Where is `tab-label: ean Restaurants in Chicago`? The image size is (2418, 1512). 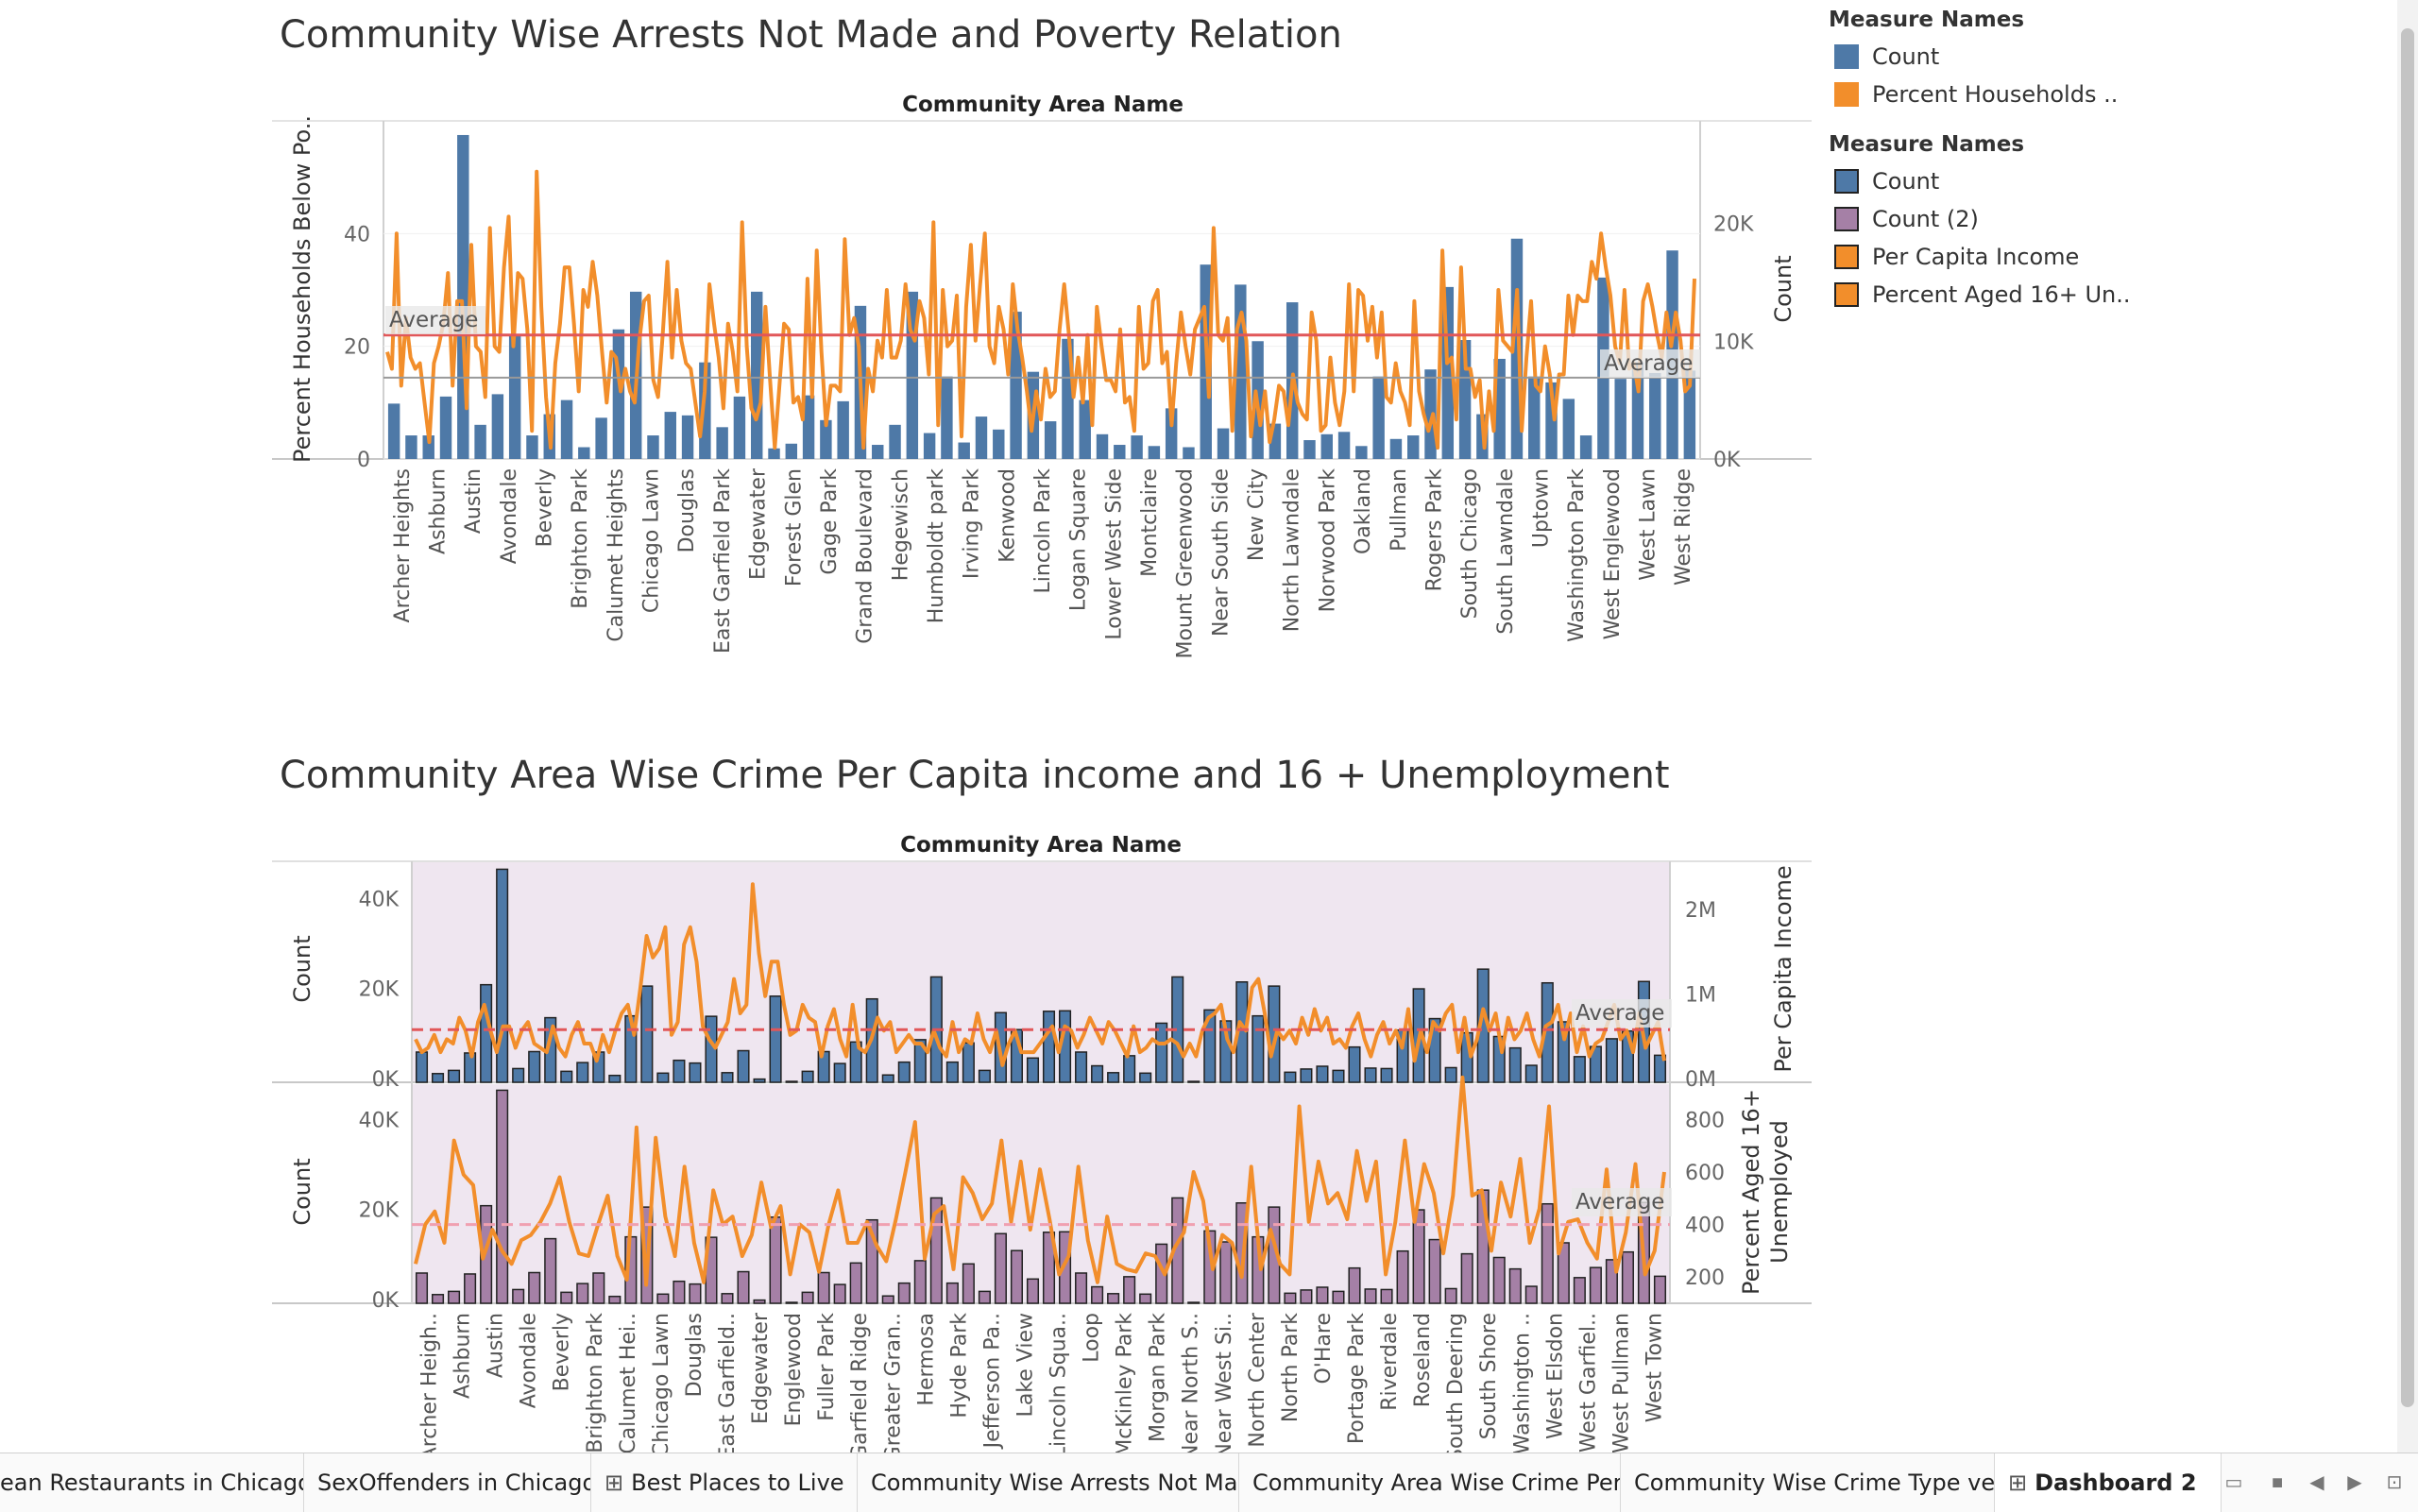
tab-label: ean Restaurants in Chicago is located at coordinates (152, 1483).